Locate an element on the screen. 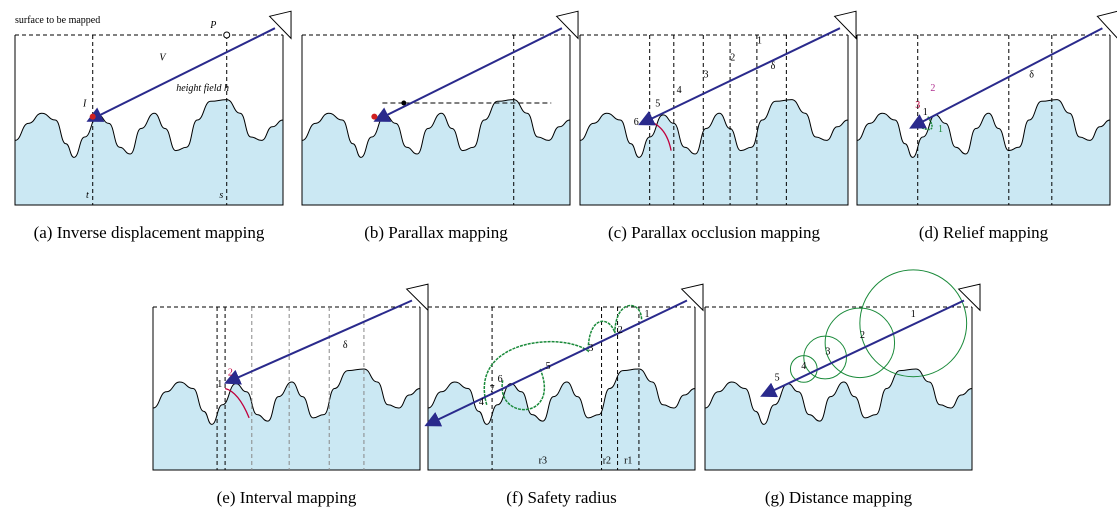 This screenshot has height=510, width=1117. panel: 32 11 δ (d) Relief mapping is located at coordinates (986, 126).